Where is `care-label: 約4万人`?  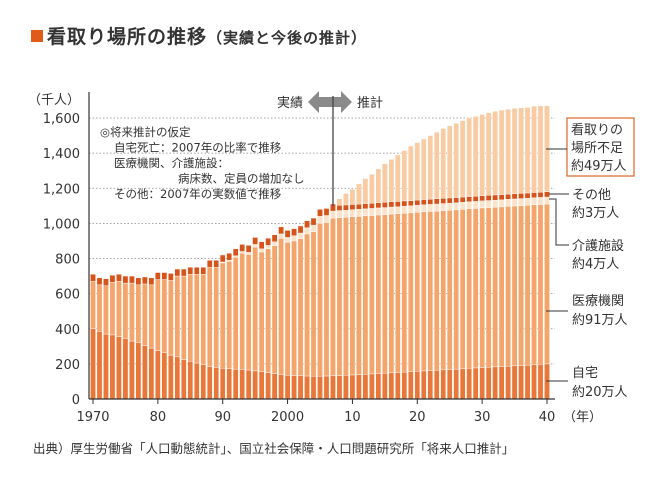
care-label: 約4万人 is located at coordinates (595, 264).